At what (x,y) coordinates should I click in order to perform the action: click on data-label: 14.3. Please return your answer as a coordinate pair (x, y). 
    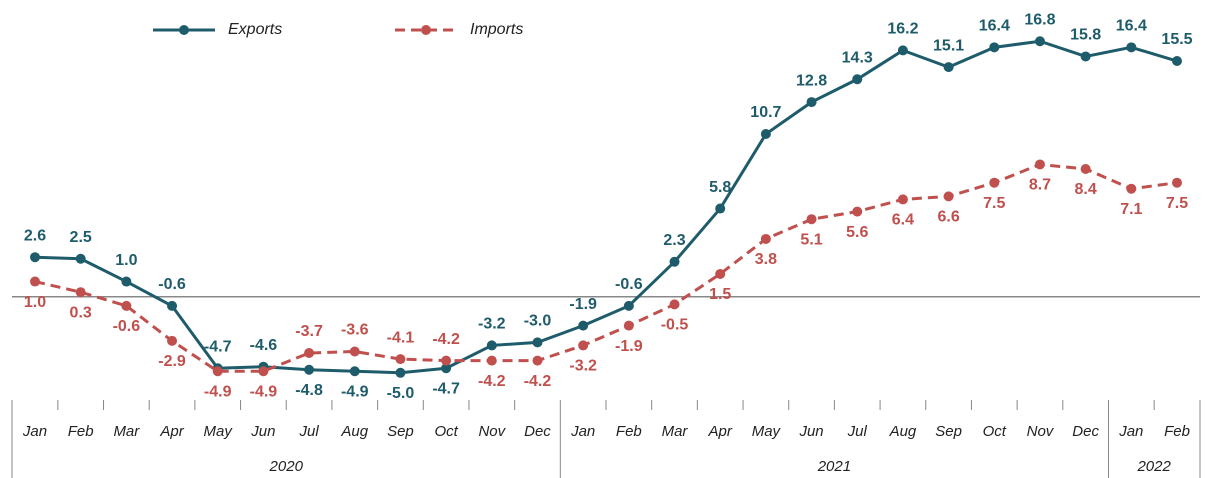
    Looking at the image, I should click on (857, 57).